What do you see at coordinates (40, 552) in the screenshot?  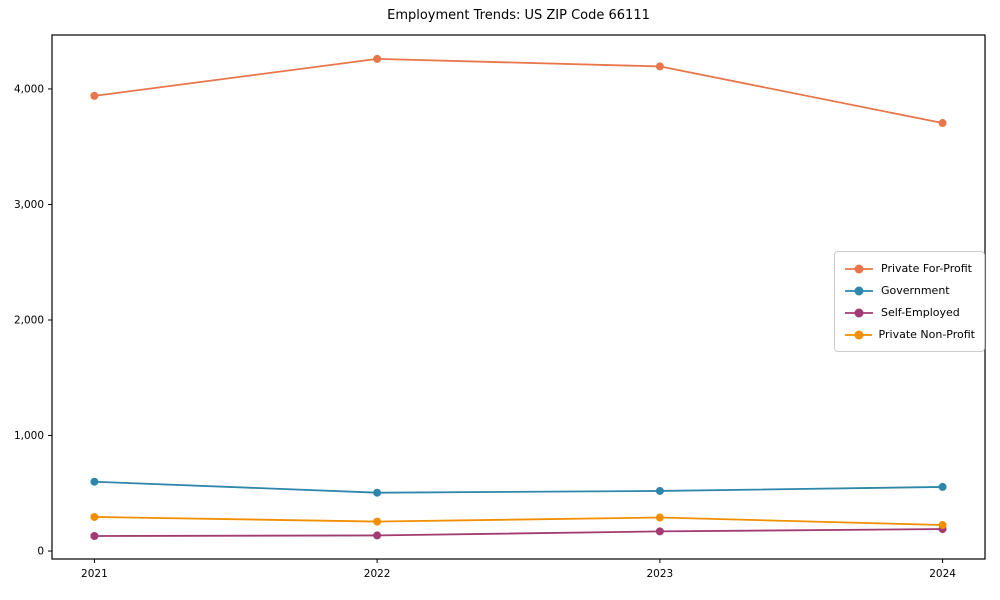 I see `y-tick-label: 0` at bounding box center [40, 552].